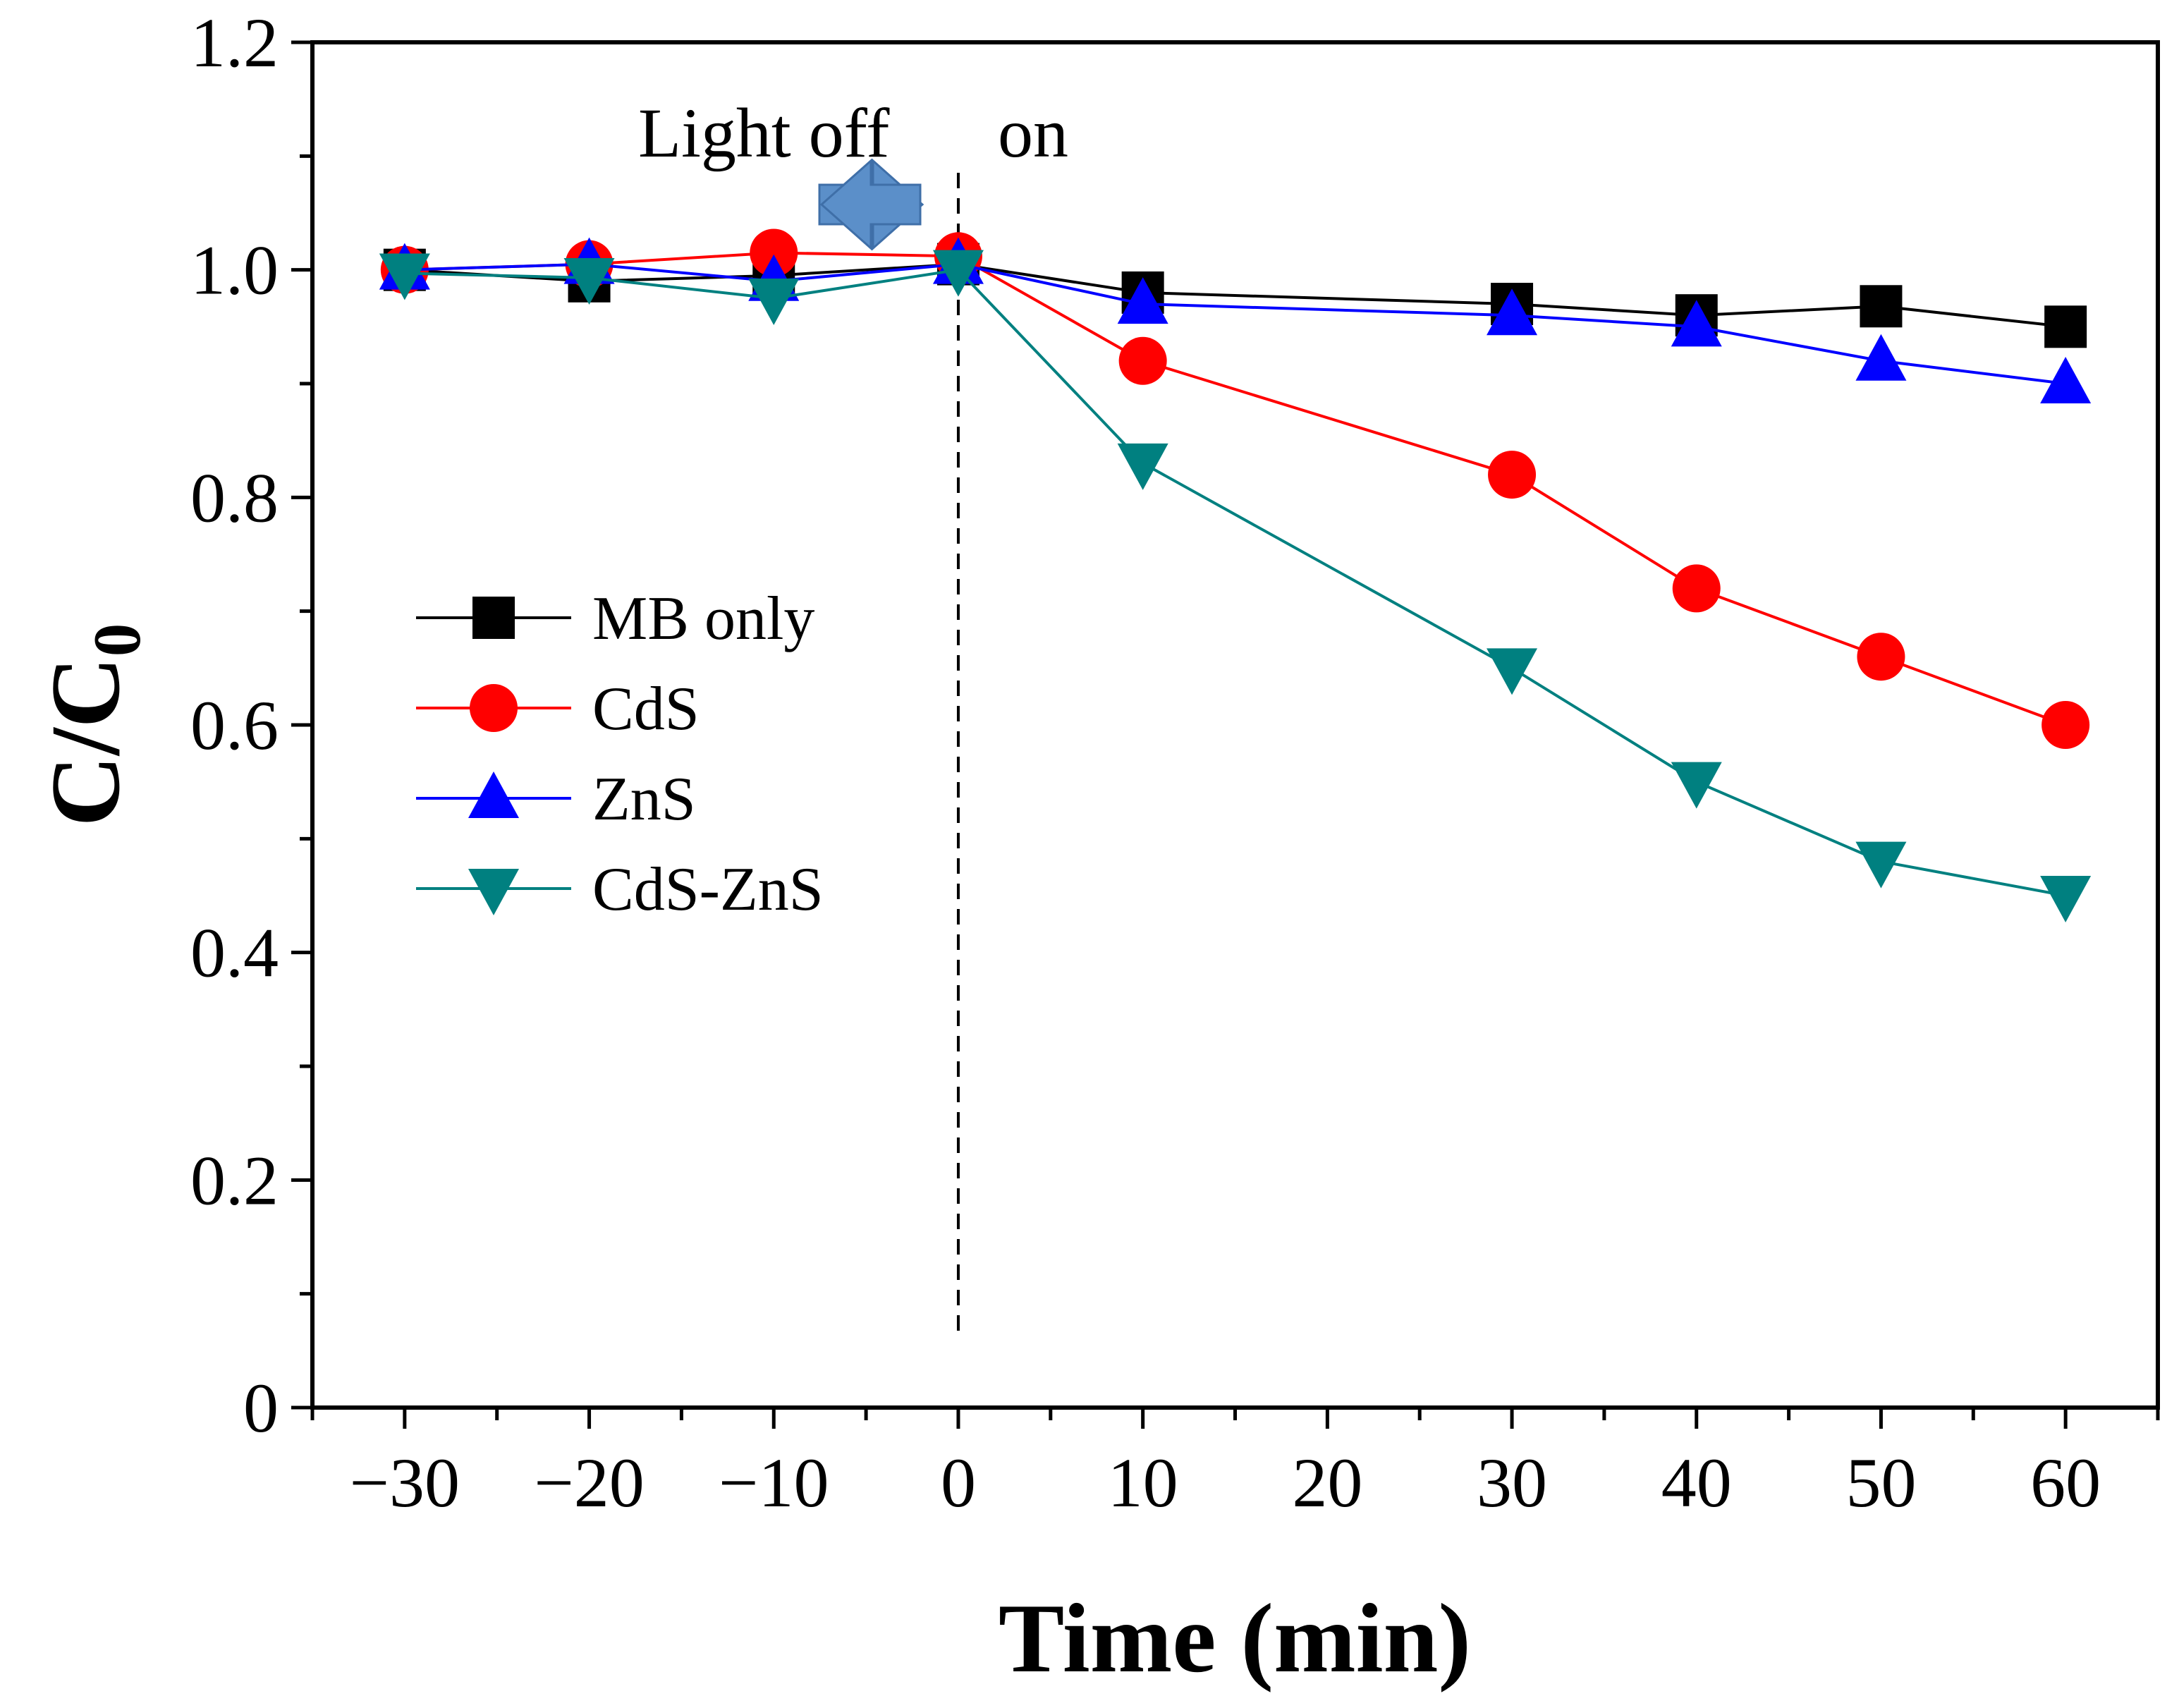  I want to click on y-tick-label: 0.4, so click(234, 953).